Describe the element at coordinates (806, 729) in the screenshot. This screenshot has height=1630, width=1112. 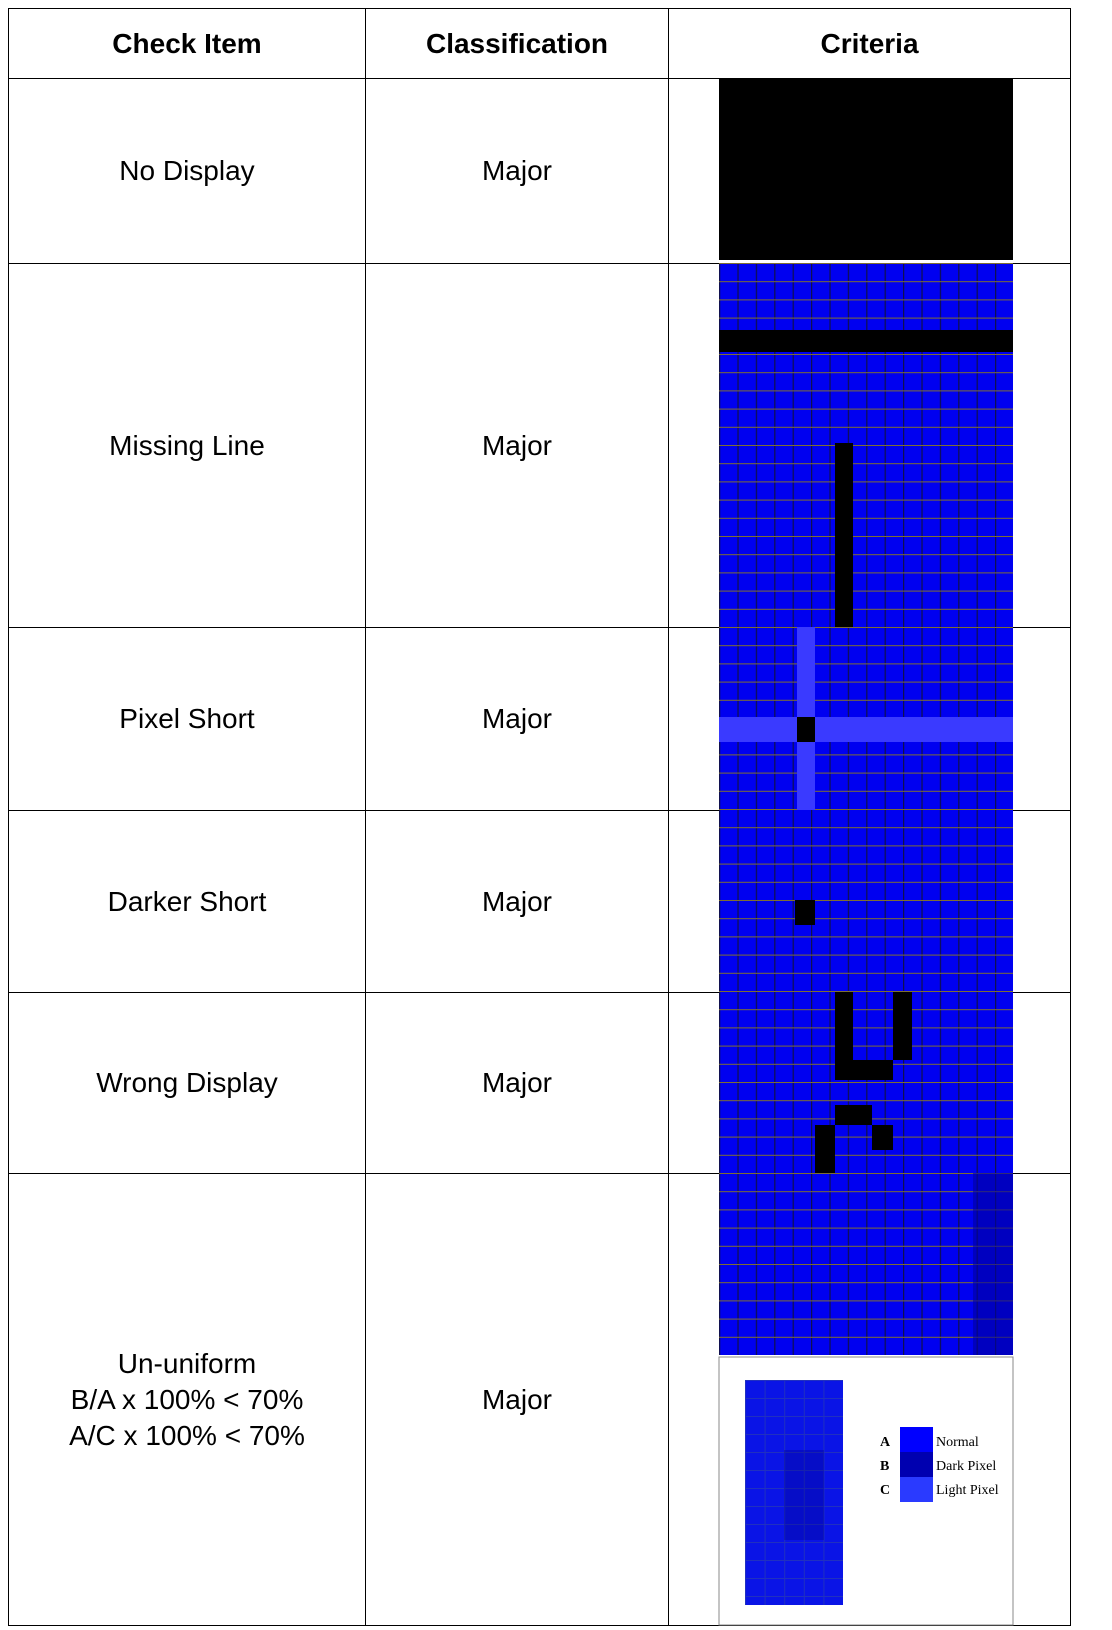
I see `pixel-short-cross` at that location.